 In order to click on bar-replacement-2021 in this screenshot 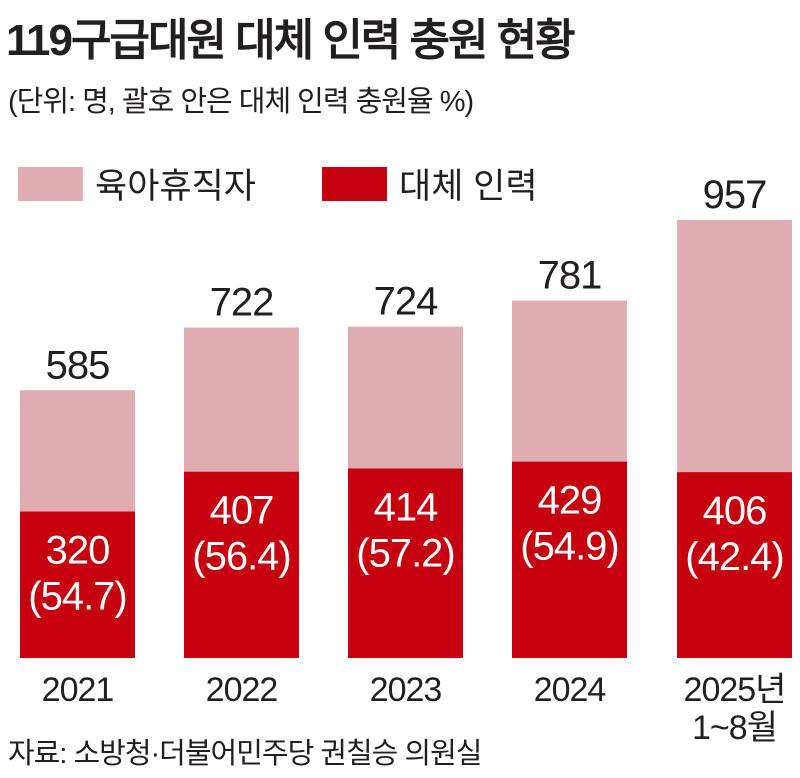, I will do `click(77, 584)`.